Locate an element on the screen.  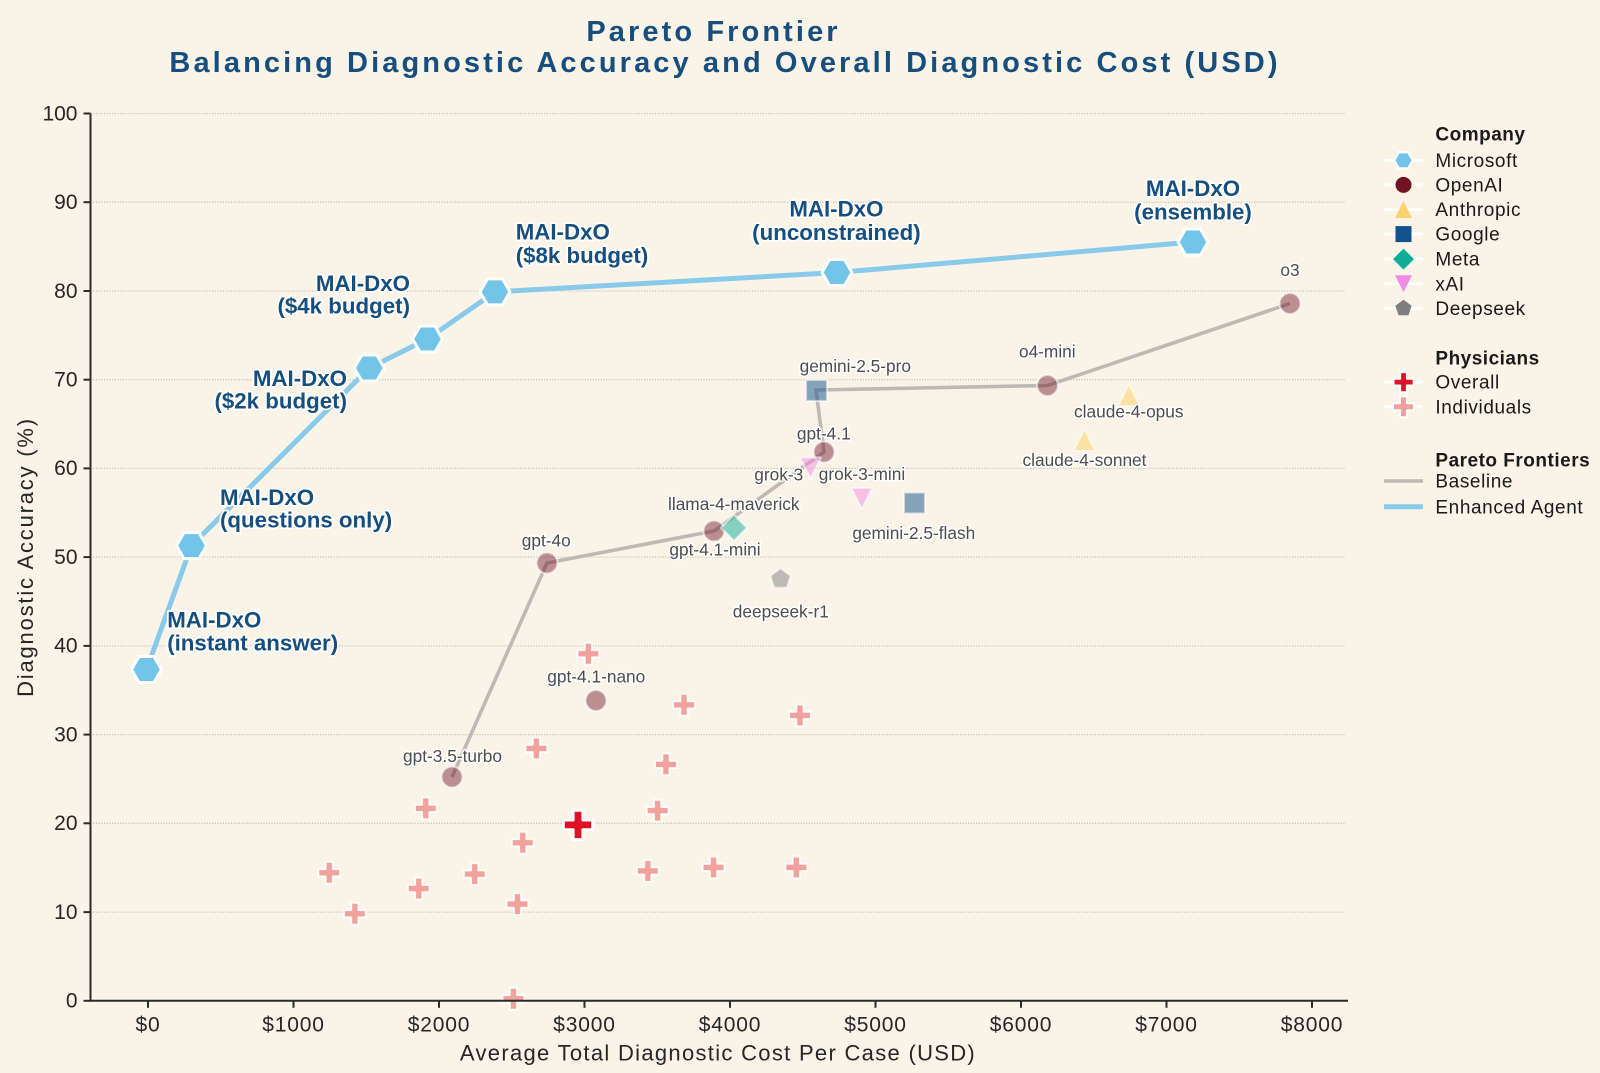
svg-text: $2000 is located at coordinates (439, 1025).